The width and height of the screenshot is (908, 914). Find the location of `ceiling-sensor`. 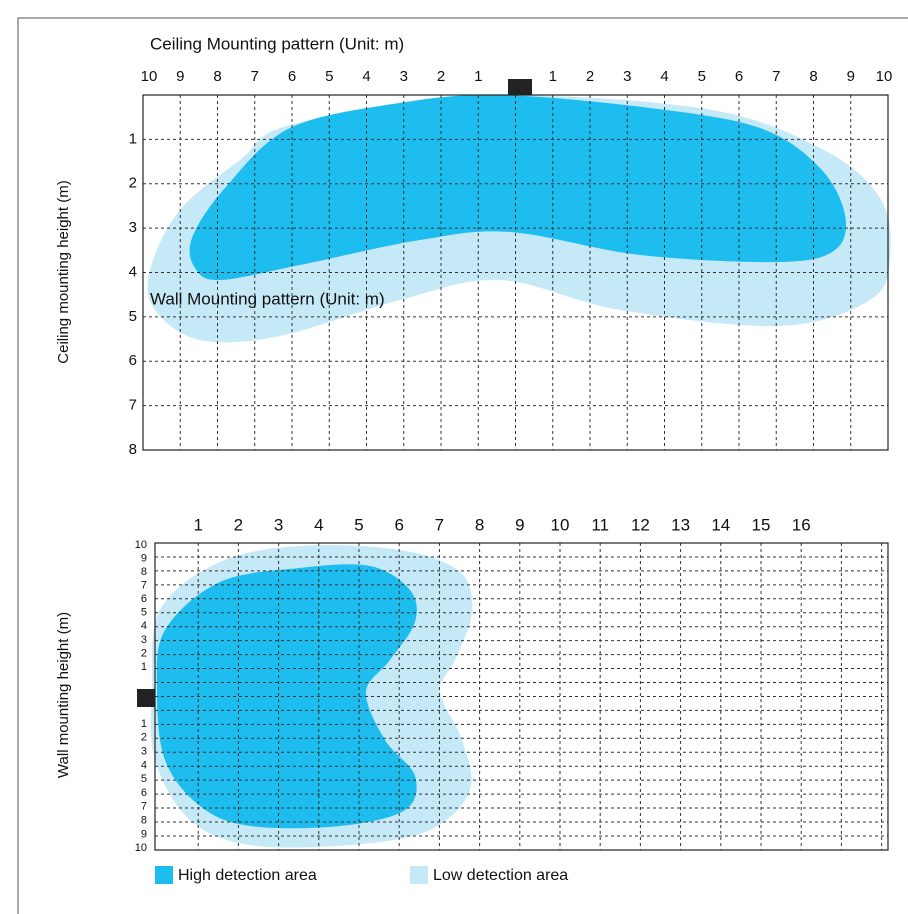

ceiling-sensor is located at coordinates (520, 87).